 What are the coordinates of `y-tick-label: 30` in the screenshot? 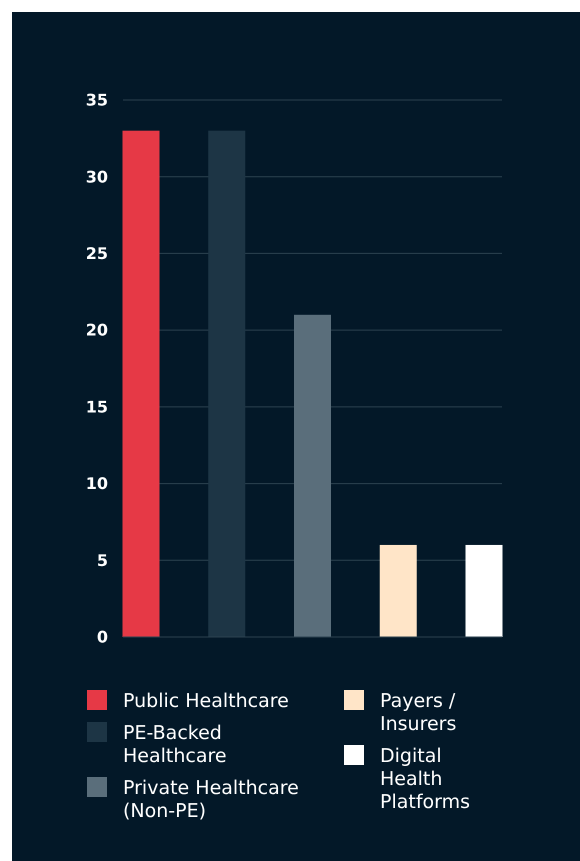 It's located at (97, 176).